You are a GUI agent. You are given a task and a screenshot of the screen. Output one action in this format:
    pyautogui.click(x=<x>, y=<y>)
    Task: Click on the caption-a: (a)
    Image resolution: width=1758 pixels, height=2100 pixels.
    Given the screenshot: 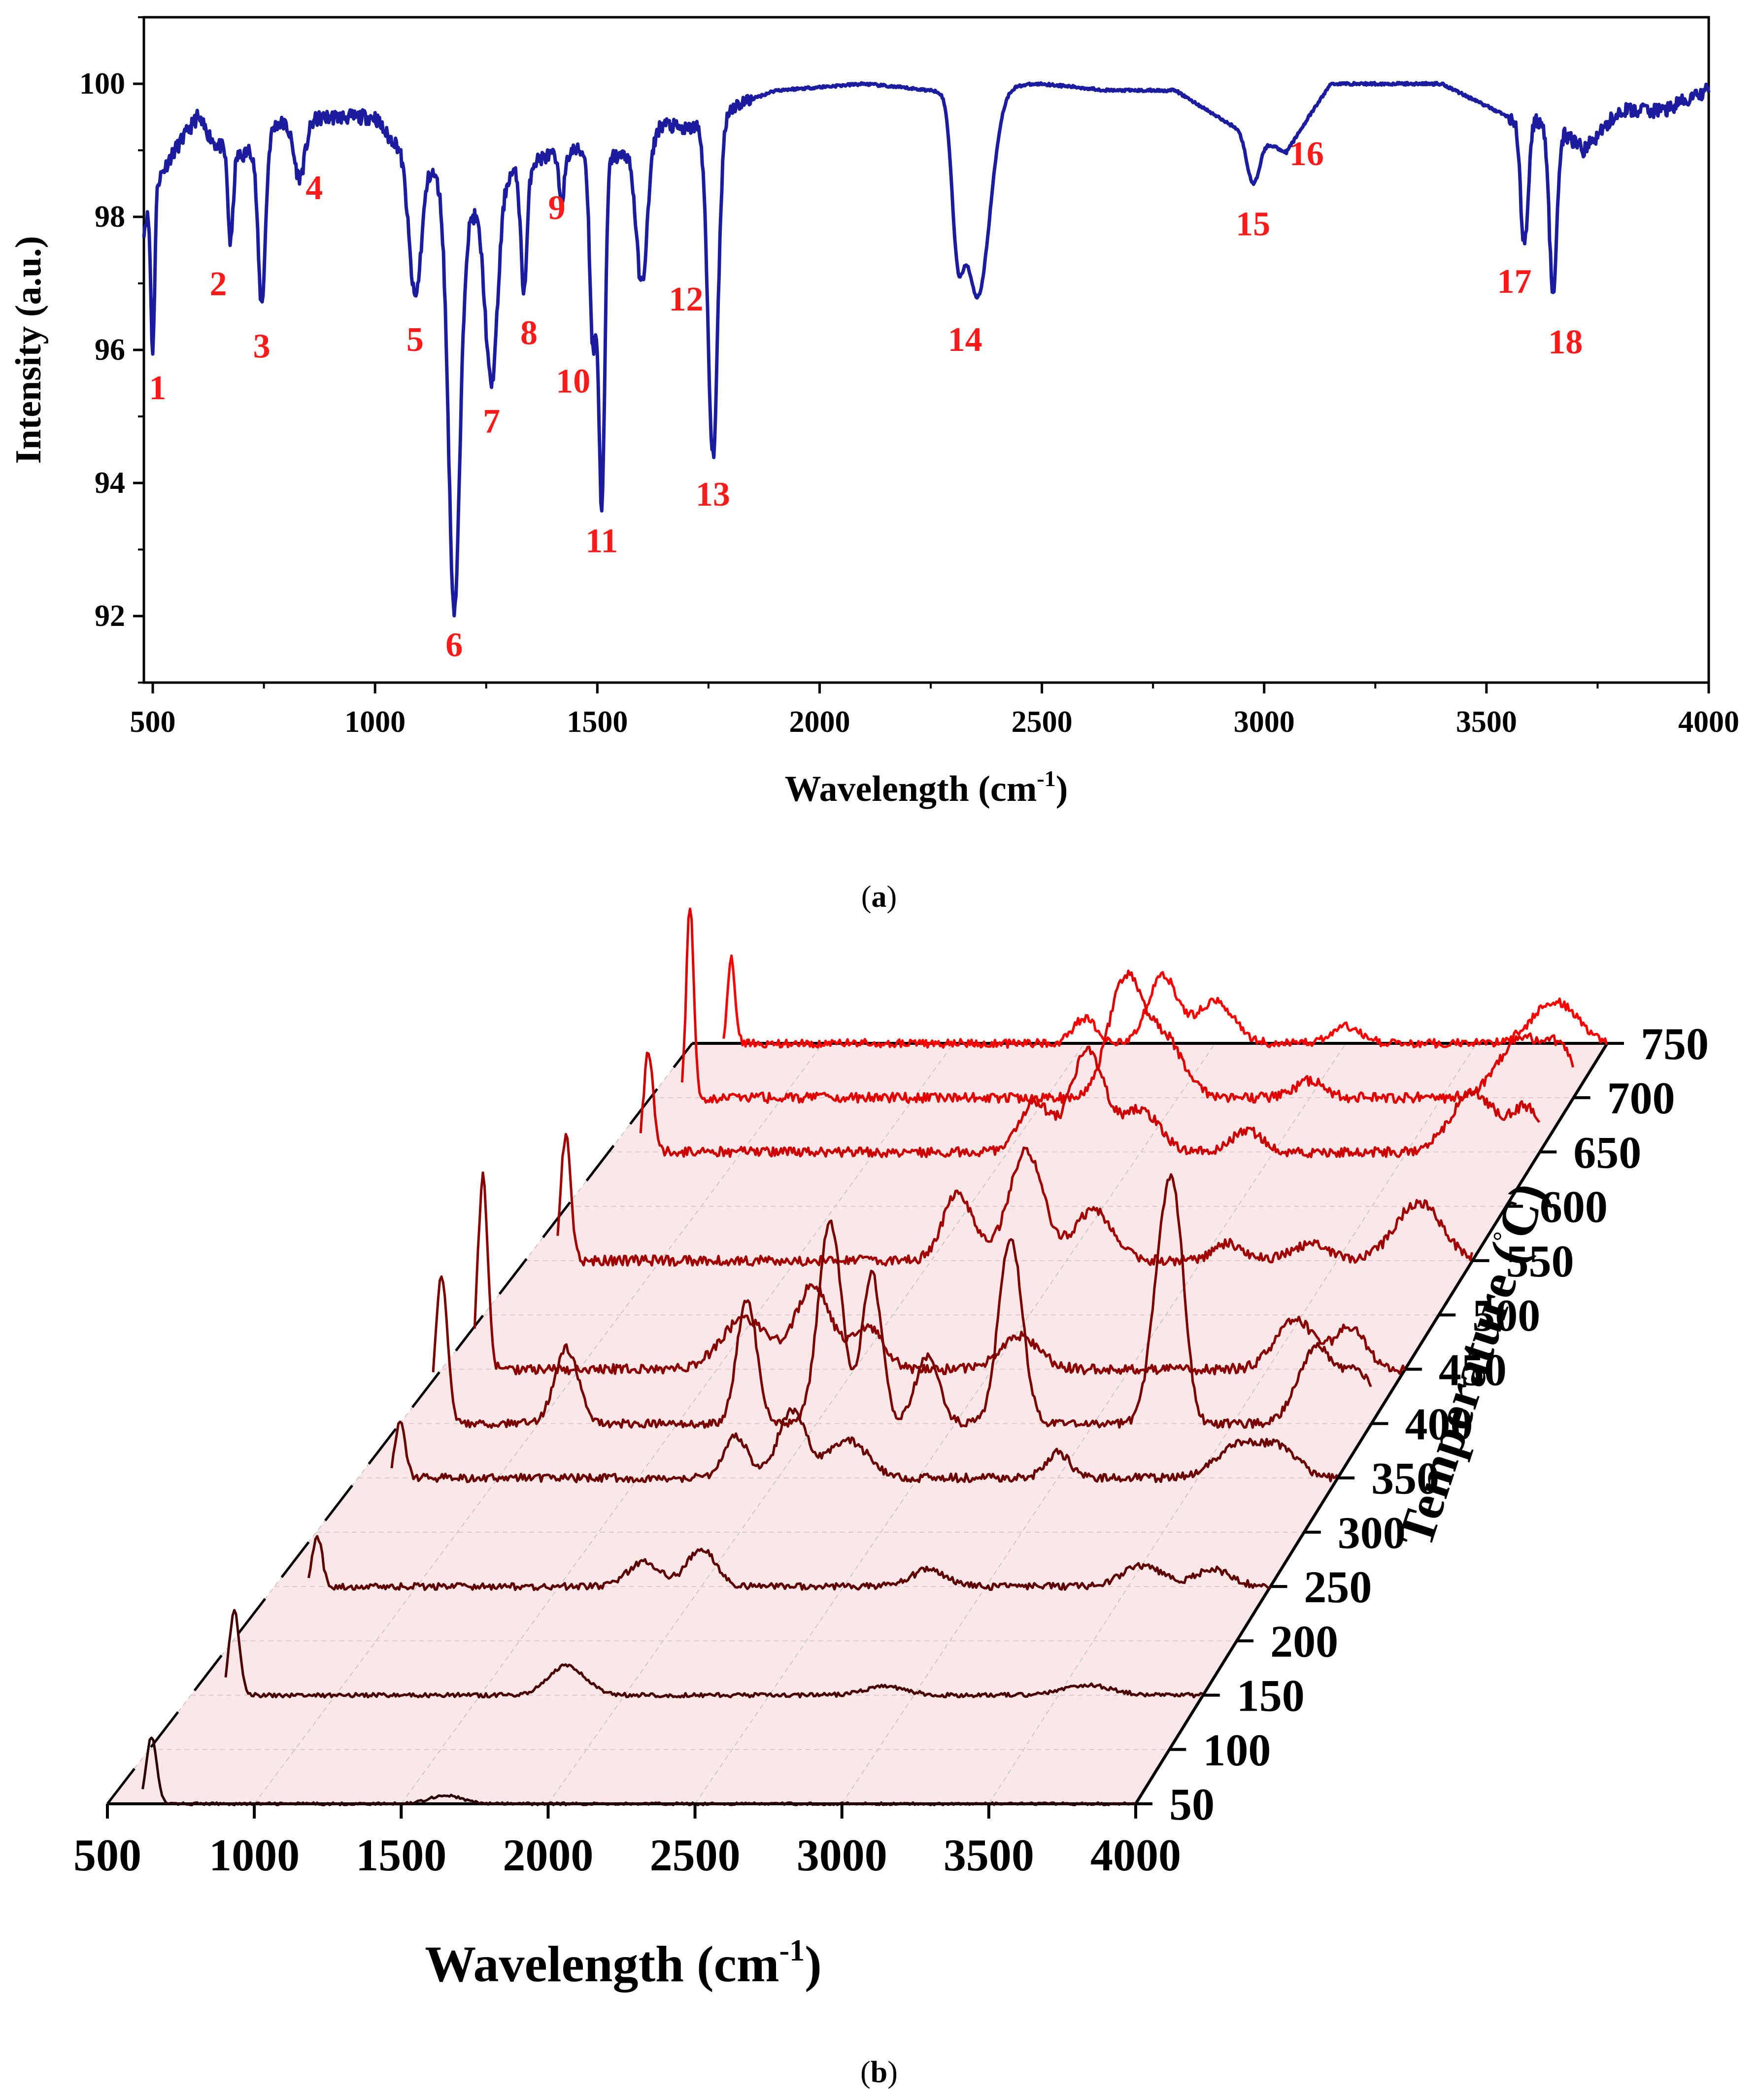 What is the action you would take?
    pyautogui.click(x=879, y=897)
    